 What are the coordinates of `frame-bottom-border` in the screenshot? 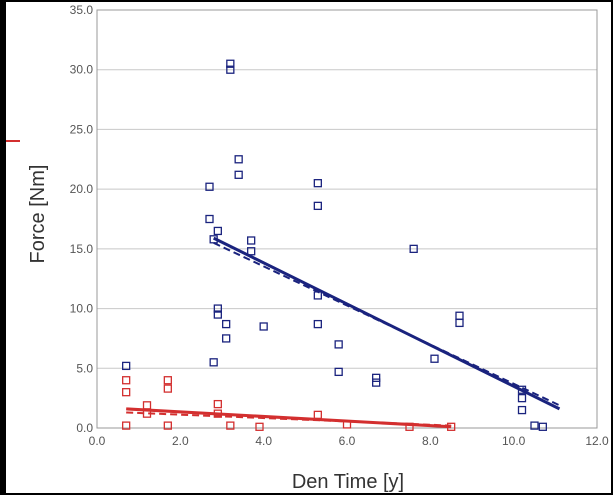 It's located at (306, 494).